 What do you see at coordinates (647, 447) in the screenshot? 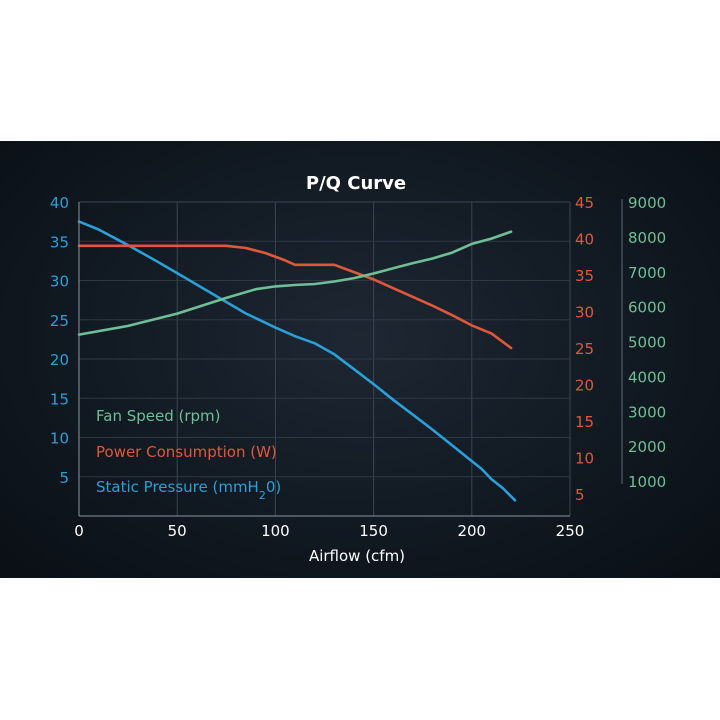
I see `right-speed-tick-label: 2000` at bounding box center [647, 447].